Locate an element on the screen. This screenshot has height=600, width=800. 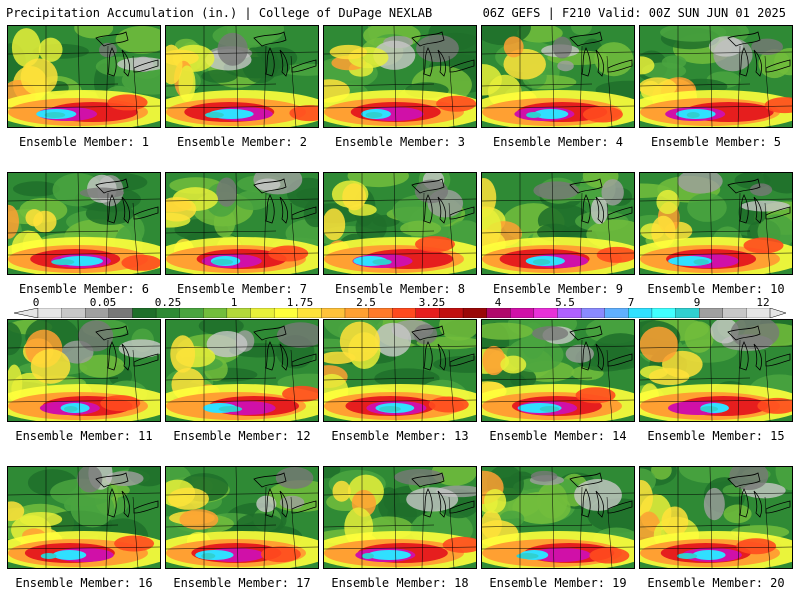
ensemble-member-label: Ensemble Member: 2 is located at coordinates (242, 142).